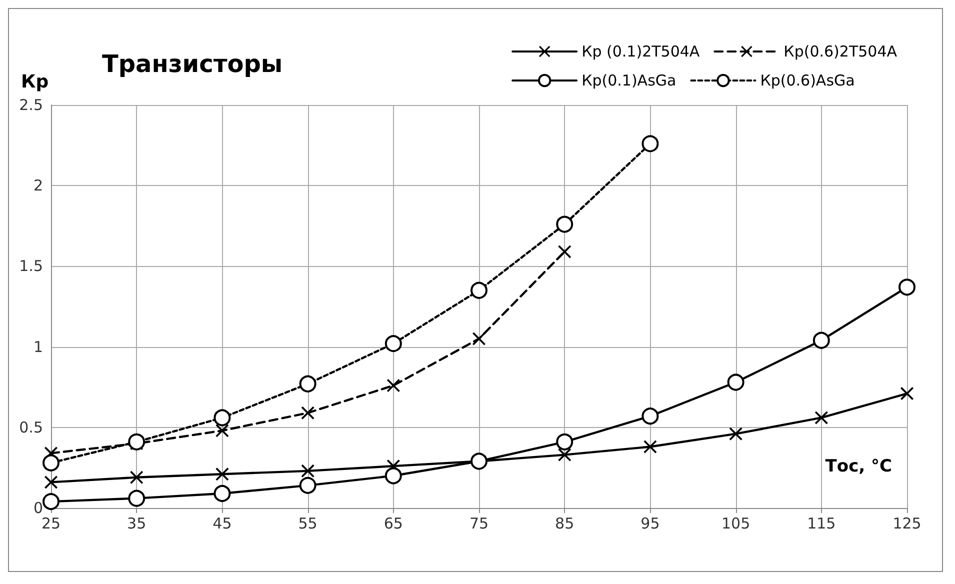  I want to click on x-tick-label: 115, so click(821, 523).